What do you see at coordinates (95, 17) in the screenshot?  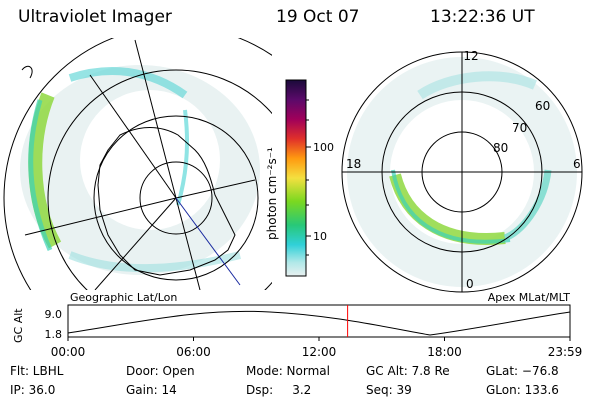 I see `app-title: Ultraviolet Imager` at bounding box center [95, 17].